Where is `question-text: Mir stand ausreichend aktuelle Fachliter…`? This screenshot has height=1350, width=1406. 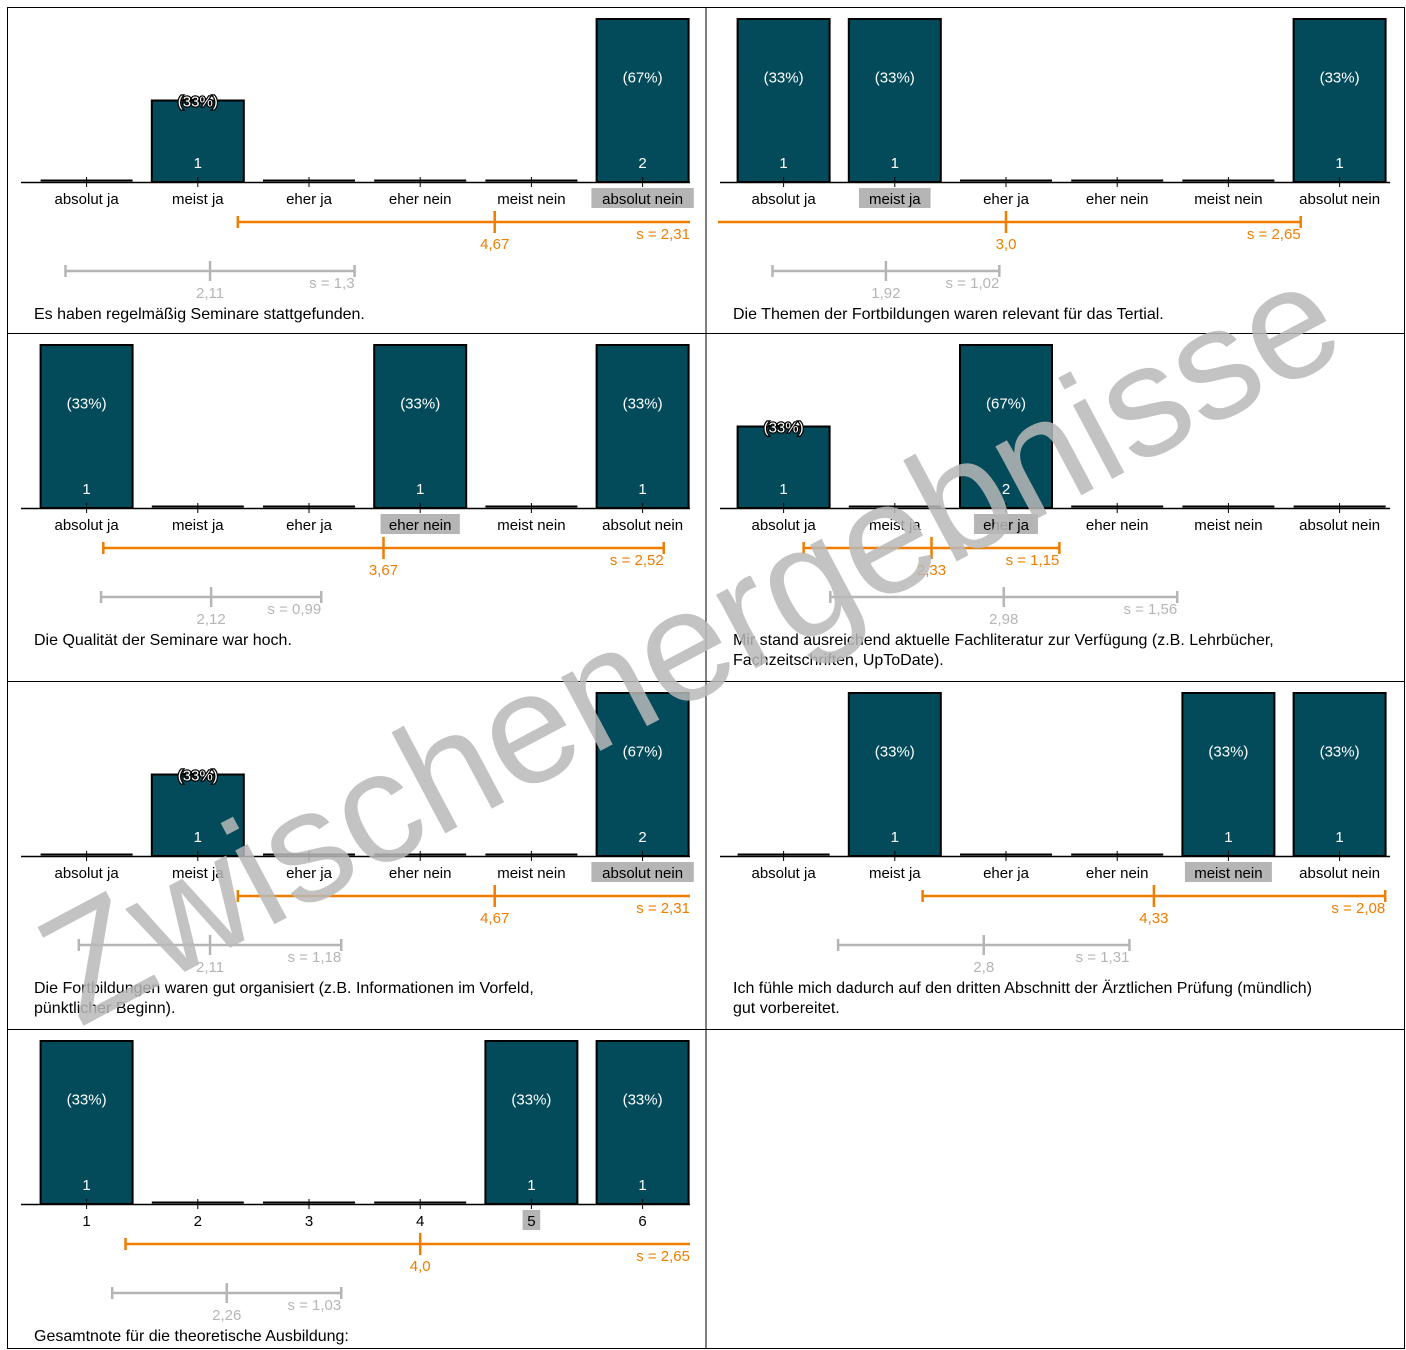
question-text: Mir stand ausreichend aktuelle Fachliter… is located at coordinates (1003, 650).